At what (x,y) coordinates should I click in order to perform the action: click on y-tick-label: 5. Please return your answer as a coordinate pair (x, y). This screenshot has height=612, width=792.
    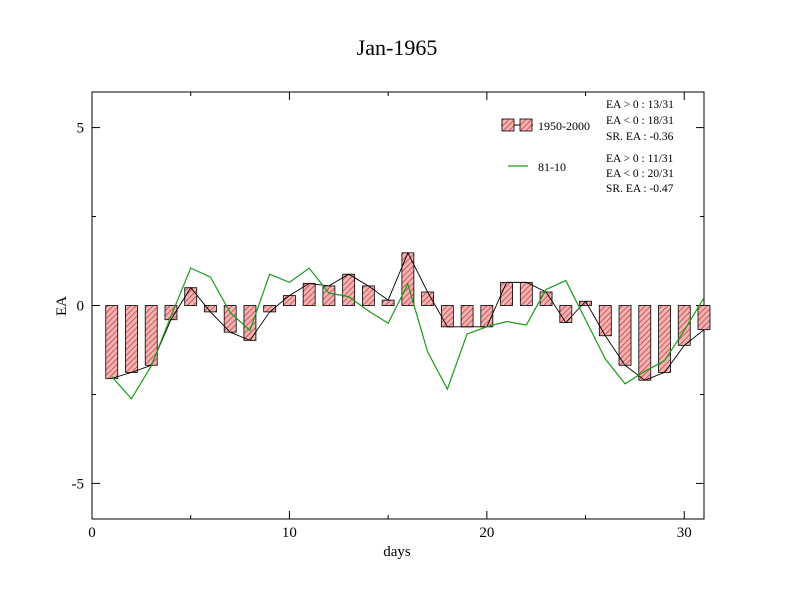
    Looking at the image, I should click on (81, 129).